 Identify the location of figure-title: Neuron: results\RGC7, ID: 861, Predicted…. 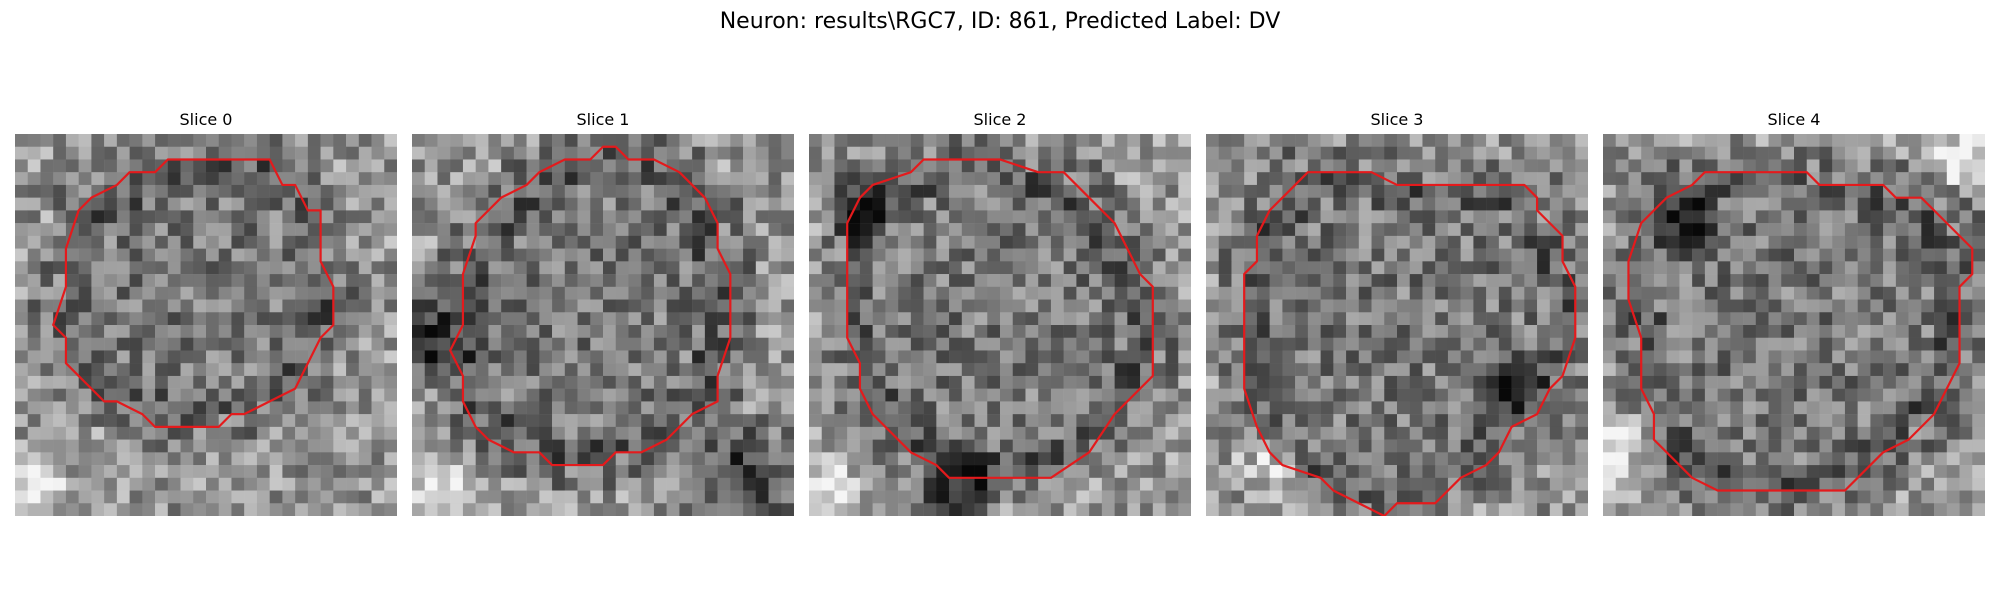
(1000, 21).